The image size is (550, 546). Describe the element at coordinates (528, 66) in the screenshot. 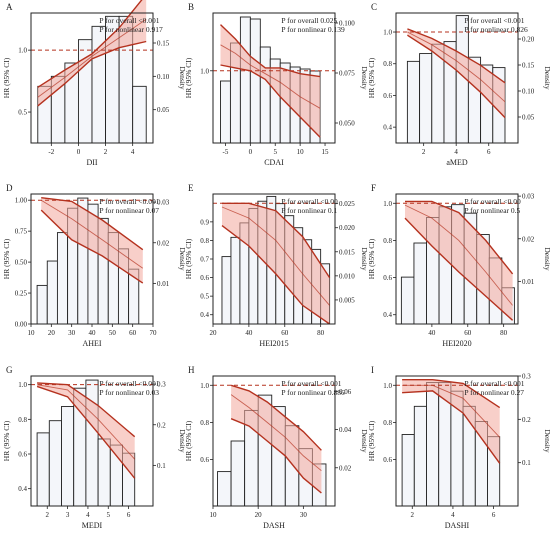

I see `density-tick-label: 0.15` at that location.